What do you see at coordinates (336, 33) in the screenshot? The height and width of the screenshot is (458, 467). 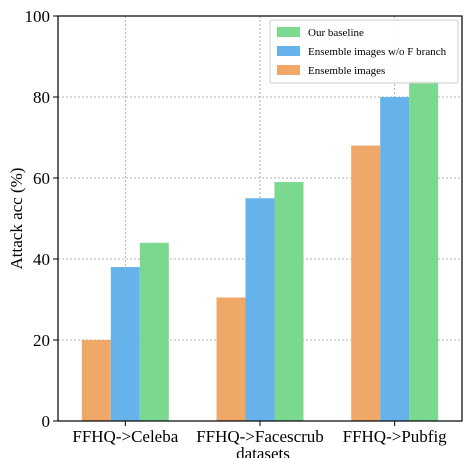 I see `legend-entry: Our baseline` at bounding box center [336, 33].